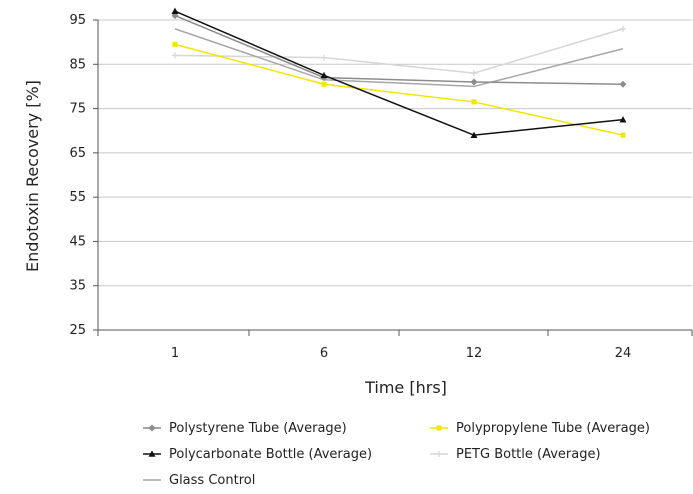  What do you see at coordinates (77, 64) in the screenshot?
I see `y-tick-label: 85` at bounding box center [77, 64].